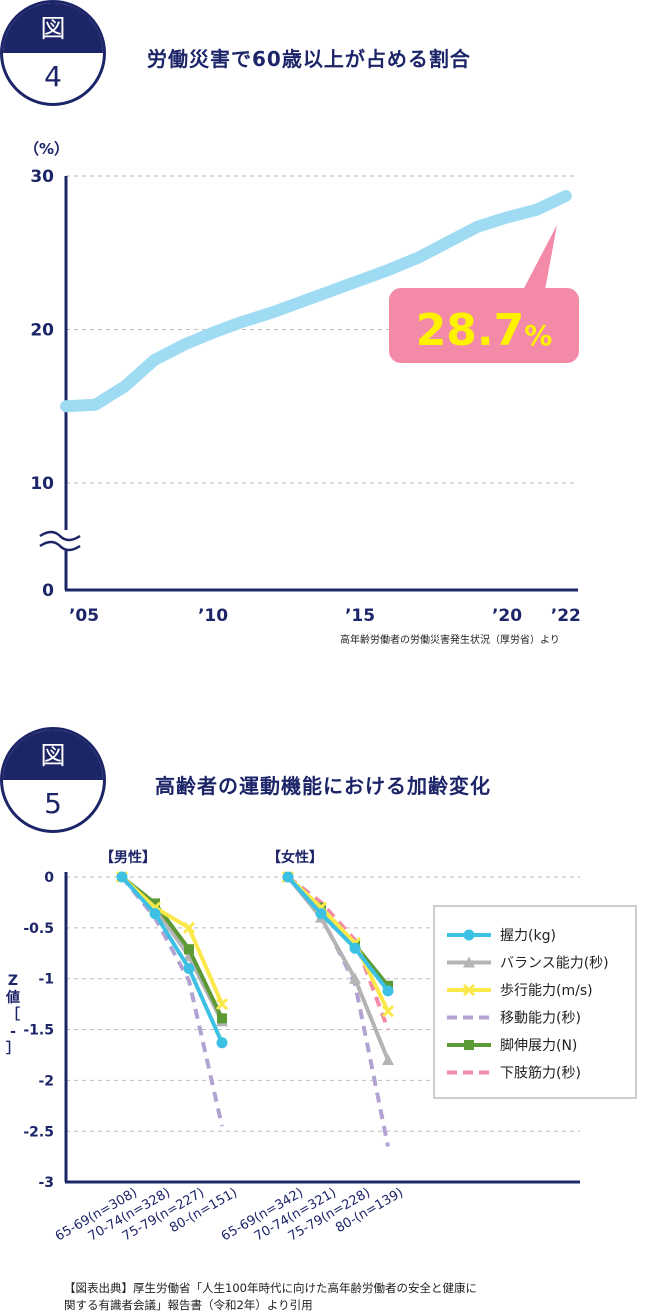  Describe the element at coordinates (42, 331) in the screenshot. I see `y-tick-label: 20` at that location.